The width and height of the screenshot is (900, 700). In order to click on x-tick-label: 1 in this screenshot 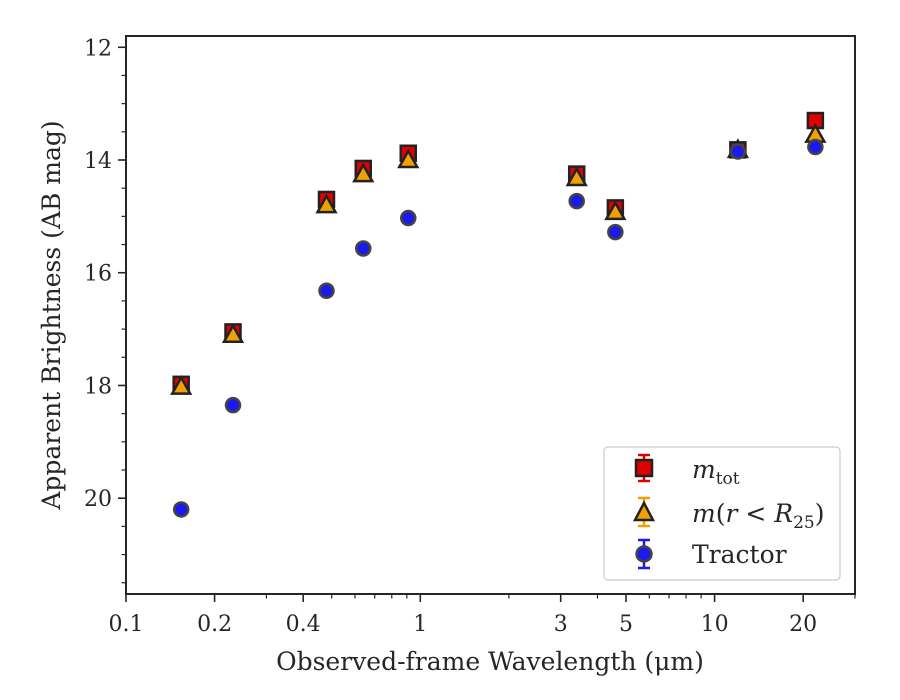, I will do `click(420, 624)`.